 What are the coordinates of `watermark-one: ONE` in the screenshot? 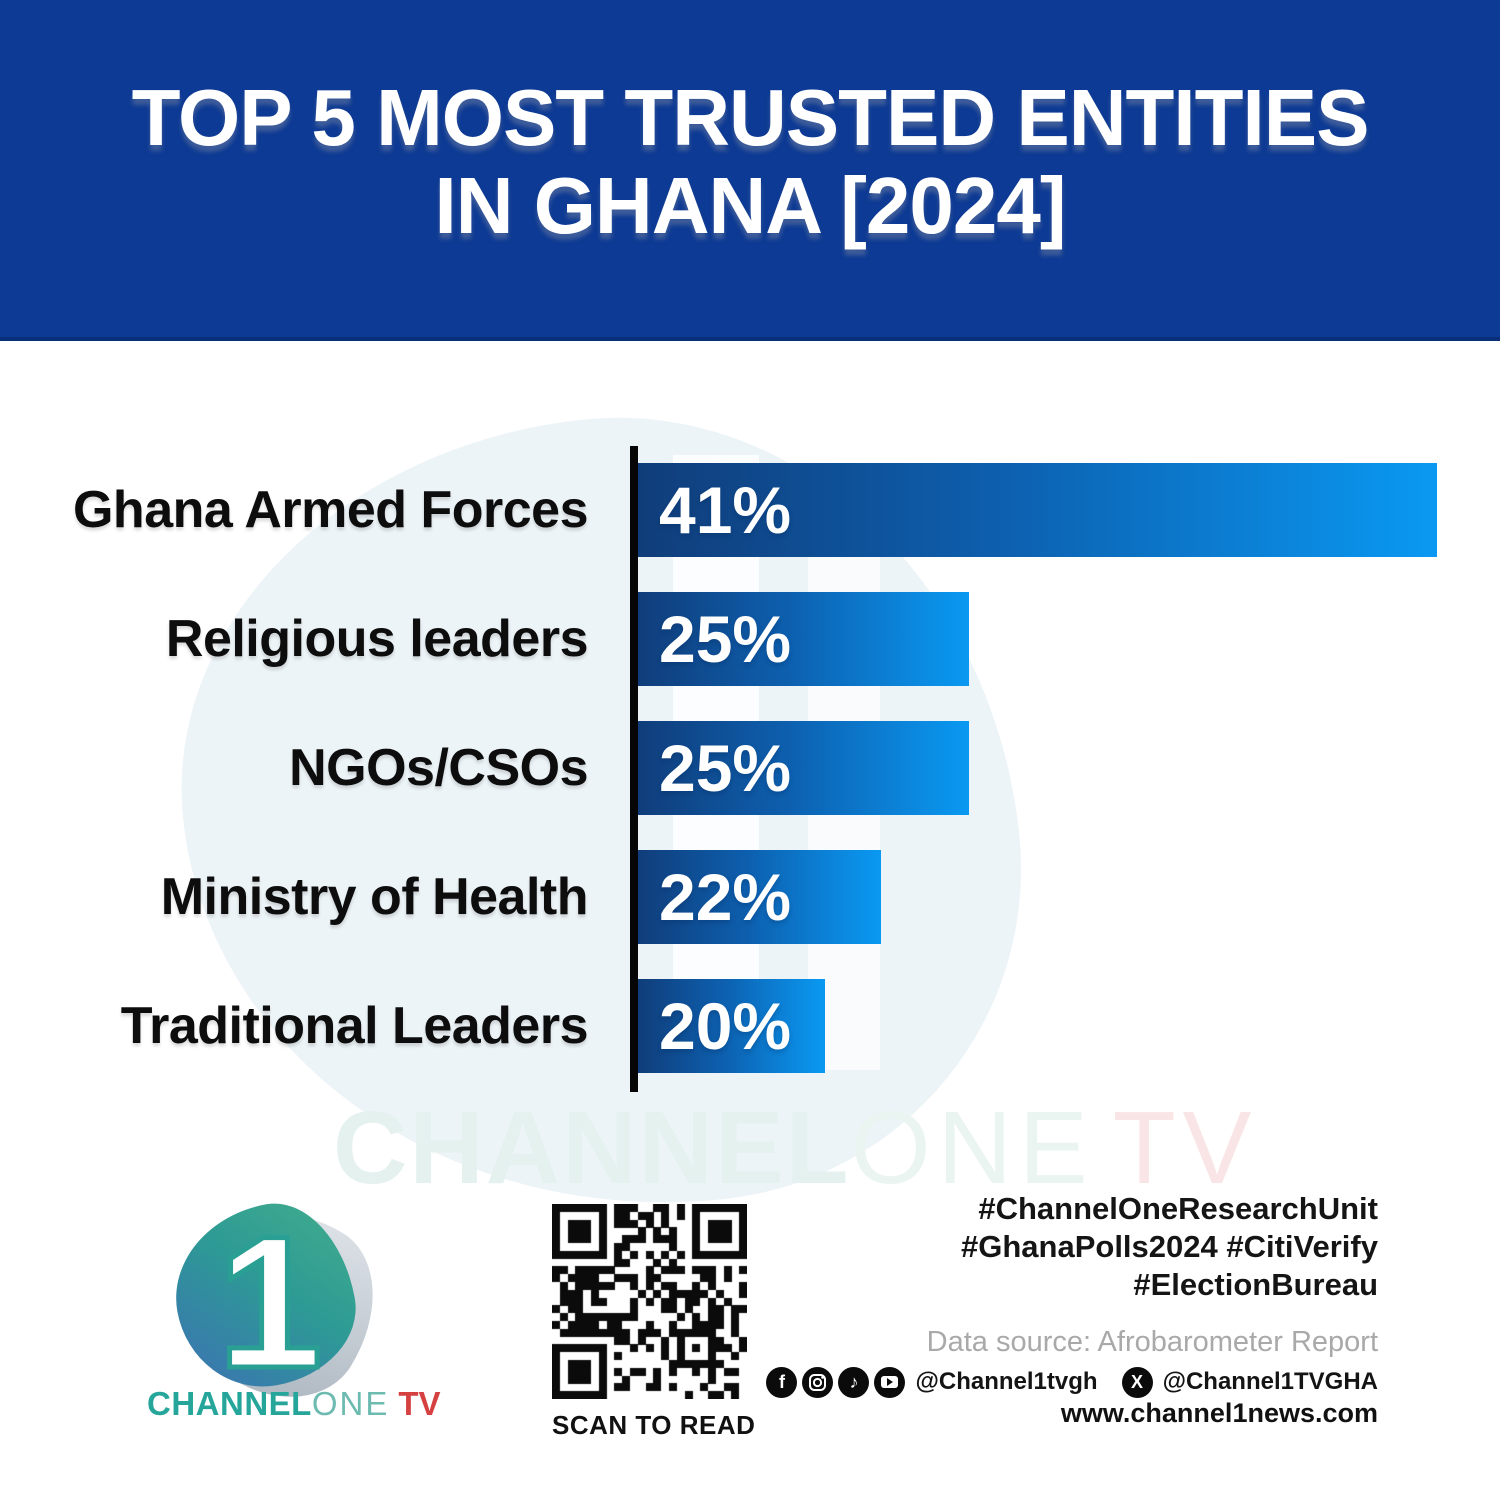 It's located at (972, 1147).